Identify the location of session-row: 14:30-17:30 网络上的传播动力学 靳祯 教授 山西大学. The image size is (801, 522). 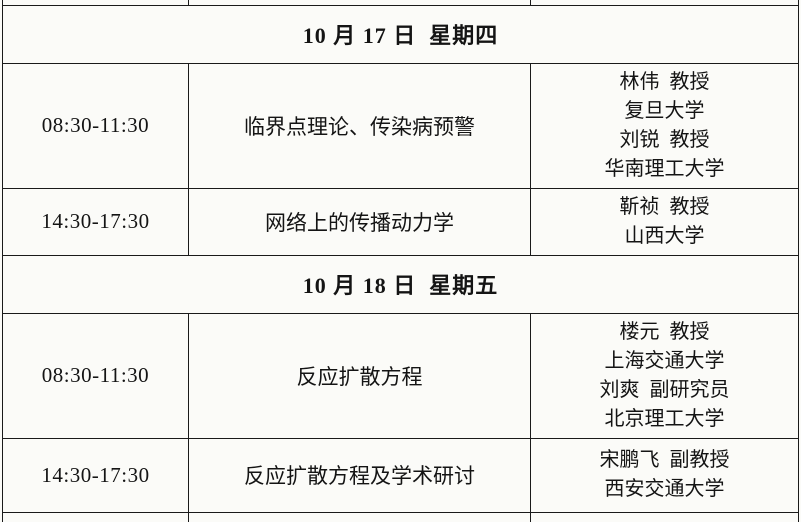
(400, 221).